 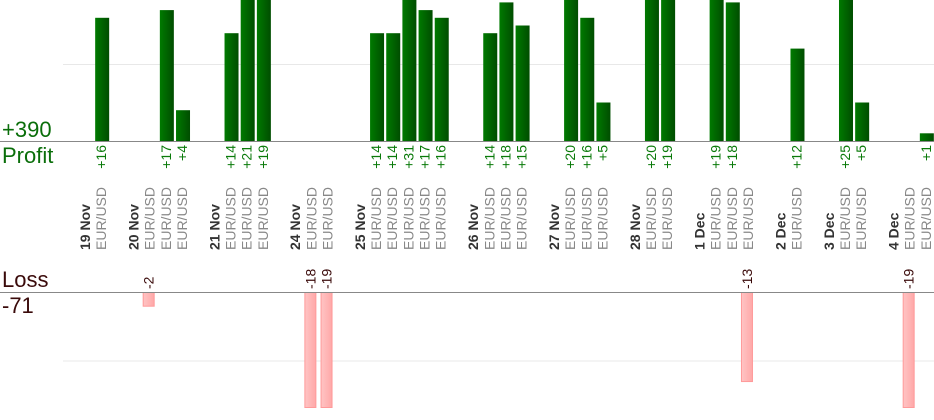 I want to click on loss-value-label: -18, so click(x=310, y=279).